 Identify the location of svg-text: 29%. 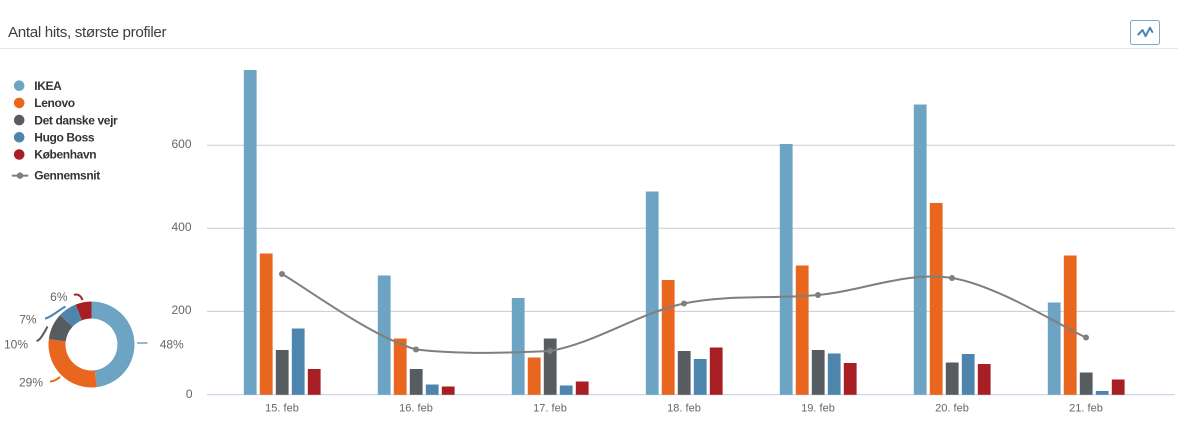
(31, 383).